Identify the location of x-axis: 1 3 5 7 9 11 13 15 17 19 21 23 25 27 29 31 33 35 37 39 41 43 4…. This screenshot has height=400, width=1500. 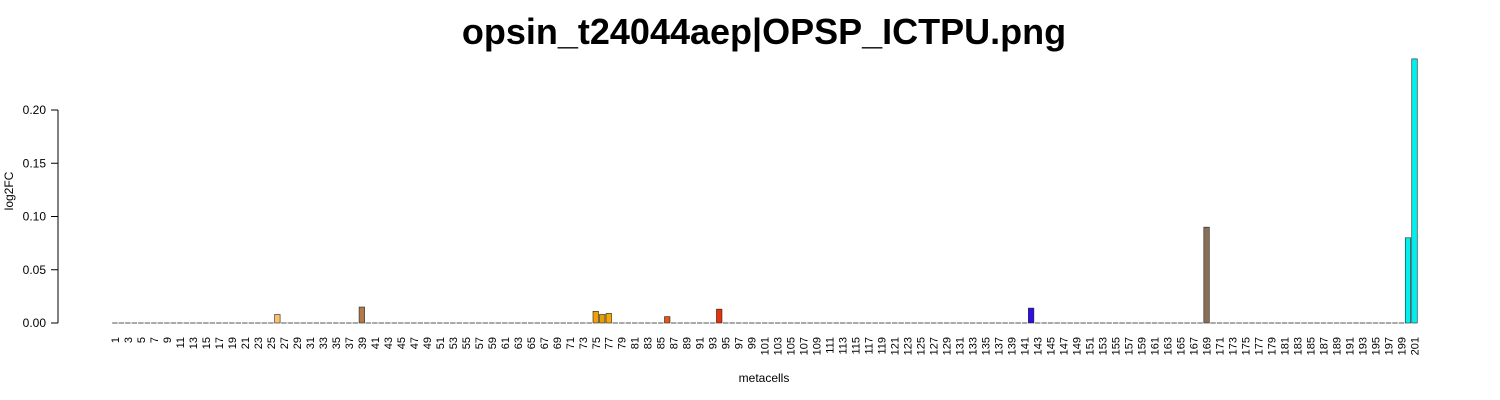
(766, 346).